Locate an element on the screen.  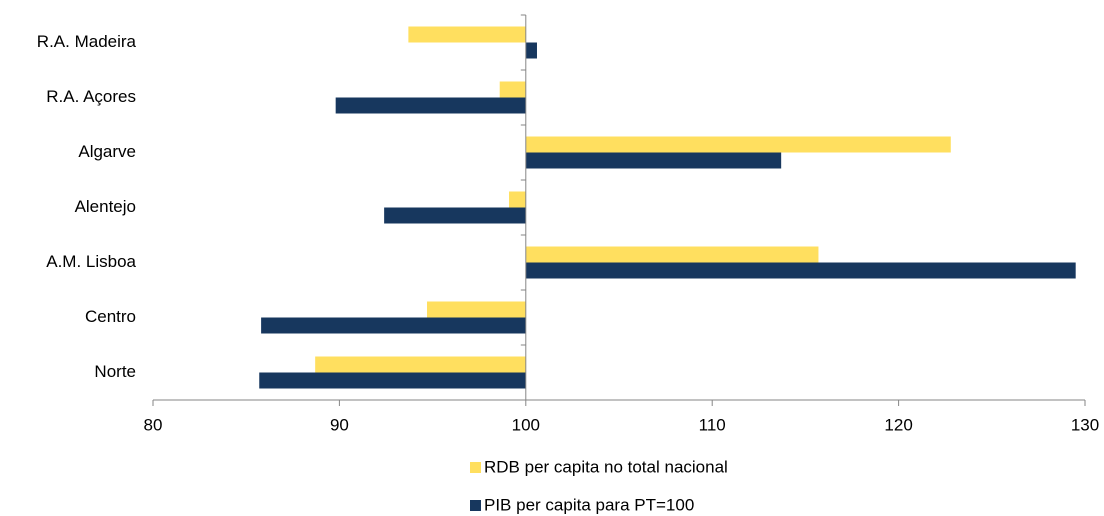
x-tick-label: 100 is located at coordinates (526, 424).